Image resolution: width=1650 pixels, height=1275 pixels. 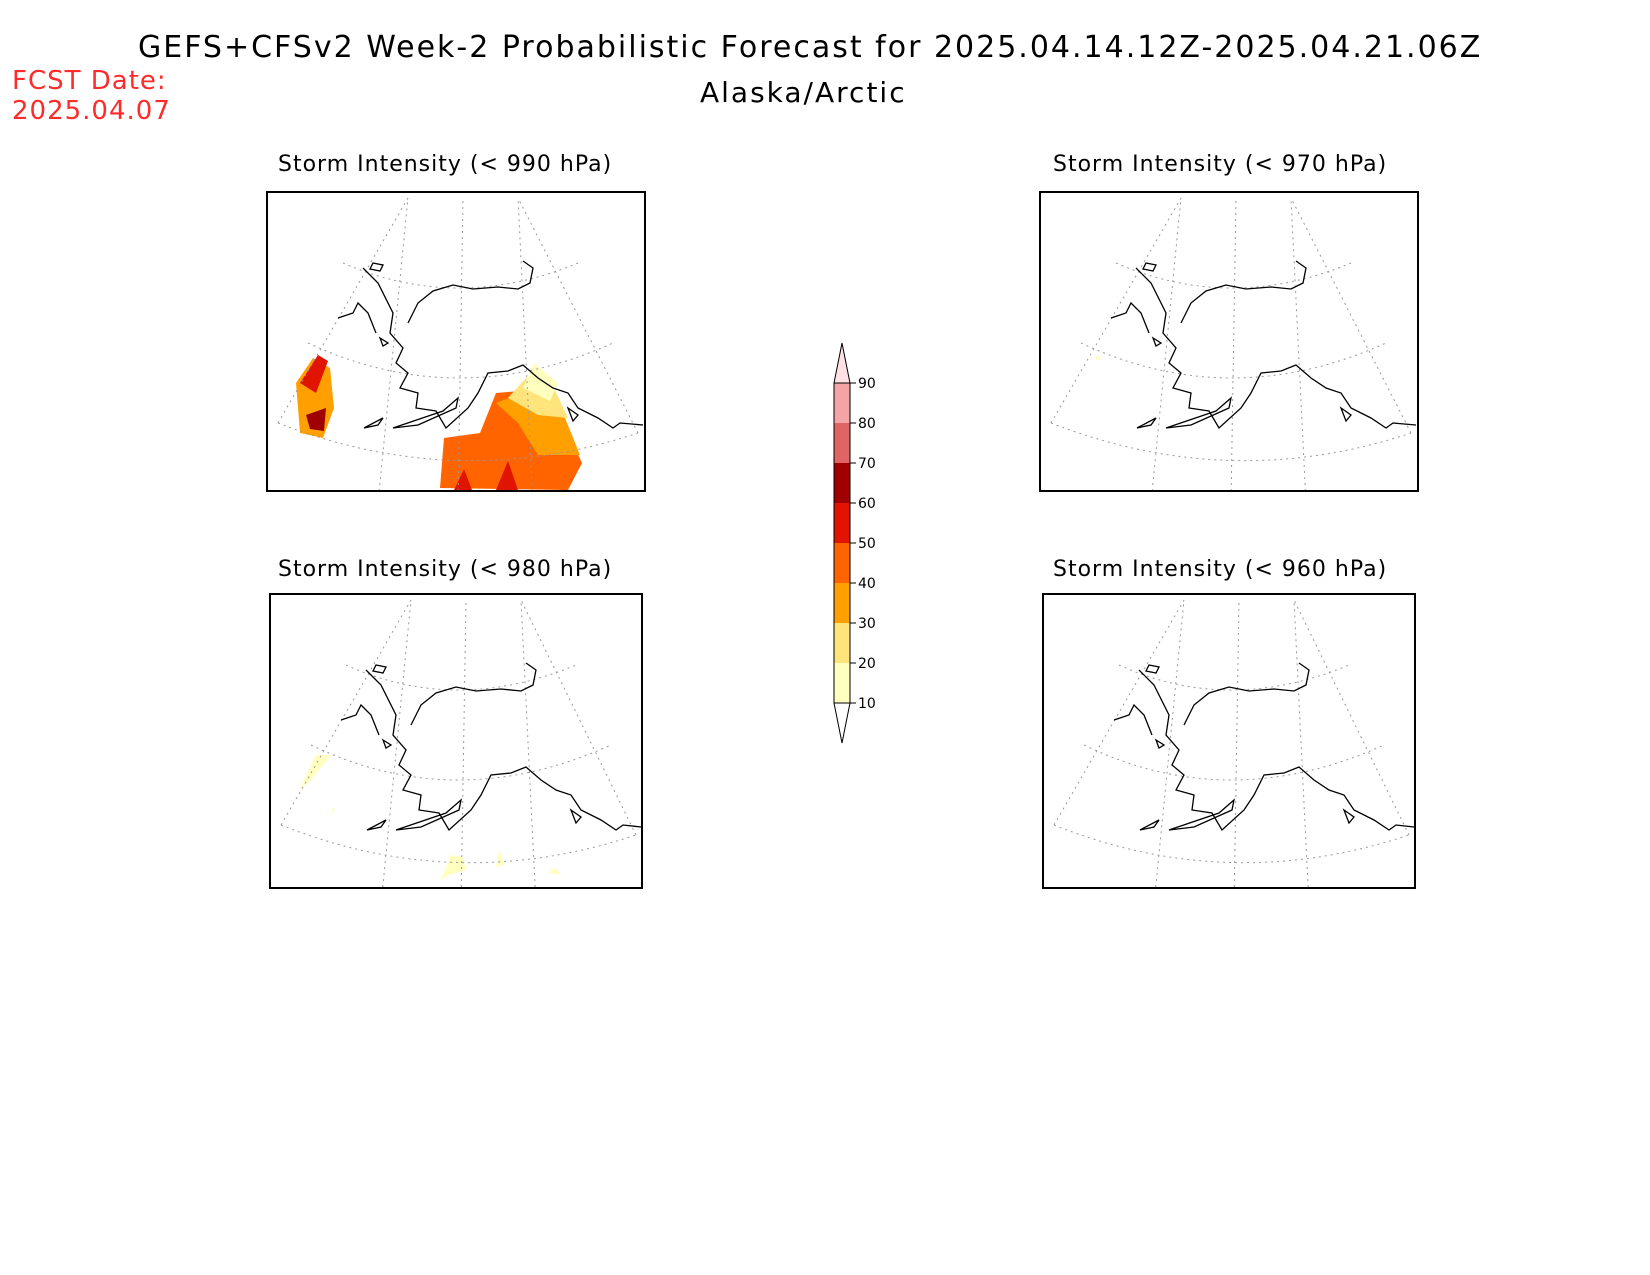 What do you see at coordinates (867, 464) in the screenshot?
I see `colorbar-label-70: 70` at bounding box center [867, 464].